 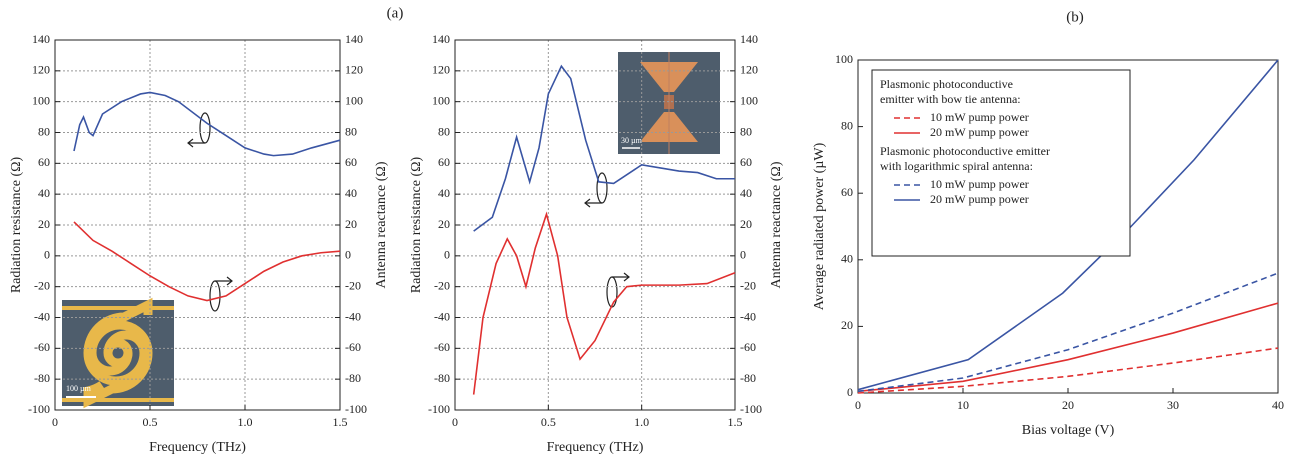 I want to click on panel-label: (a), so click(x=395, y=13).